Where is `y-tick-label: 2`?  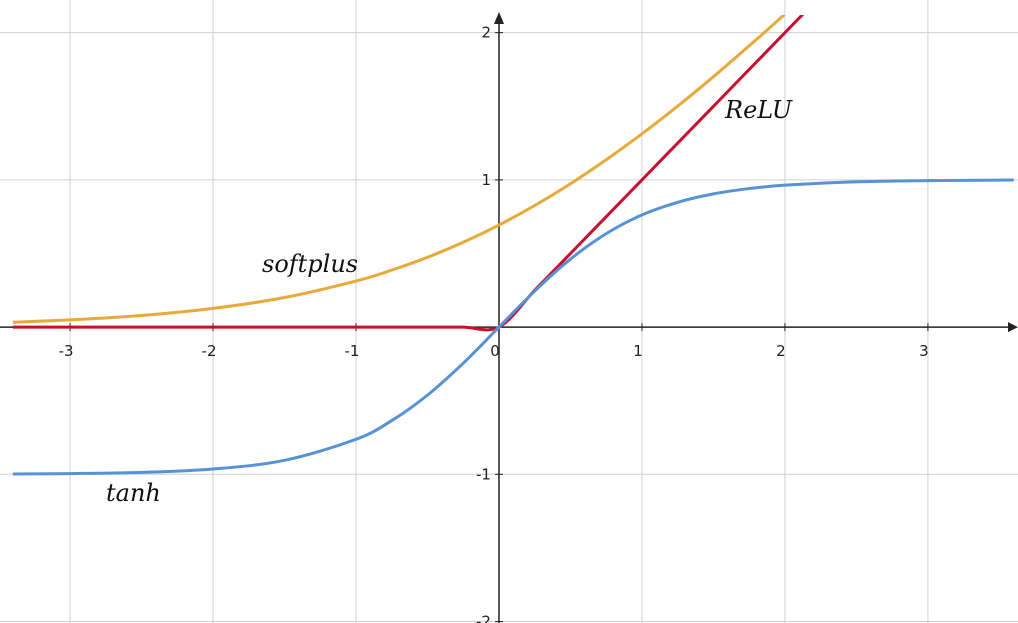
y-tick-label: 2 is located at coordinates (486, 33).